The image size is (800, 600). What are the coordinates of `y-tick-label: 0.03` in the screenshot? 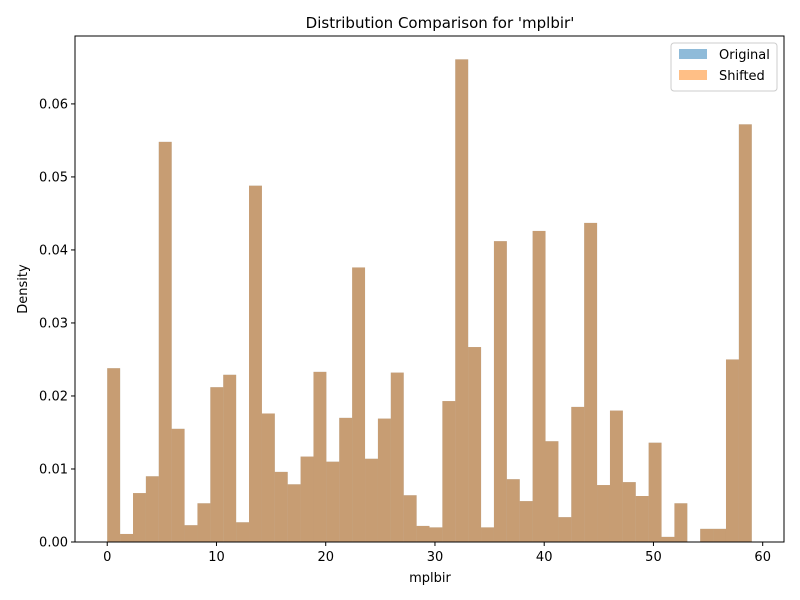 It's located at (53, 323).